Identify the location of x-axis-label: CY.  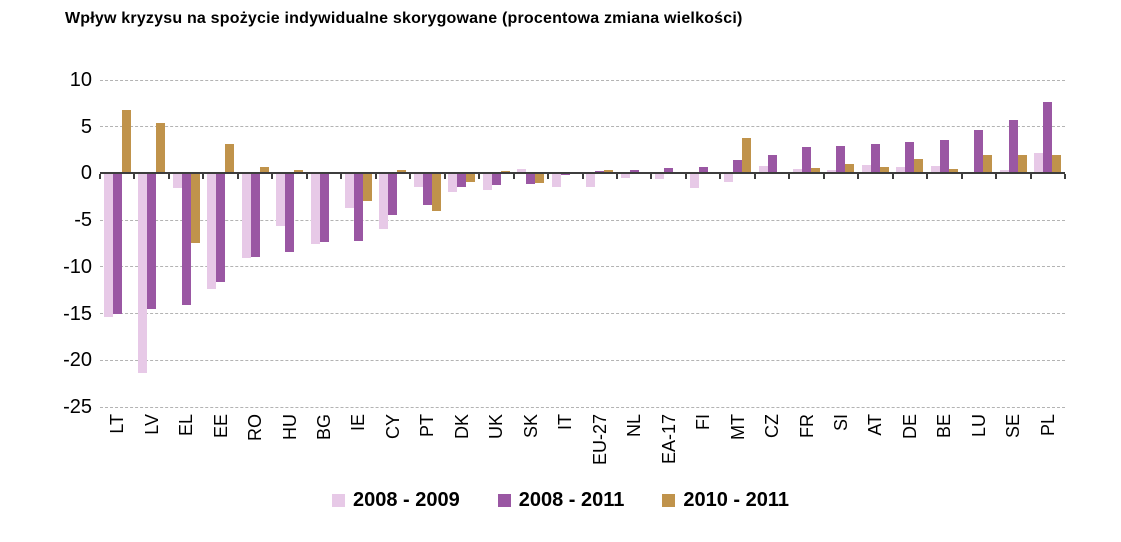
(392, 427).